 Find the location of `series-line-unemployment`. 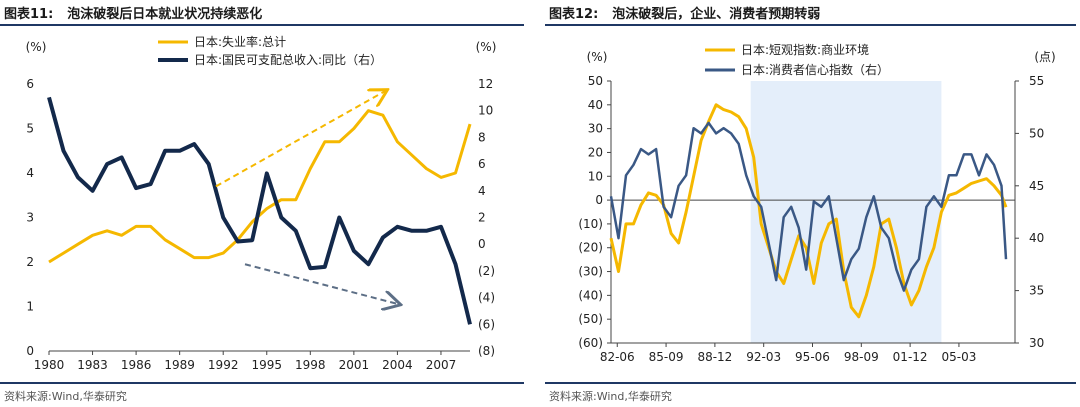

series-line-unemployment is located at coordinates (260, 186).